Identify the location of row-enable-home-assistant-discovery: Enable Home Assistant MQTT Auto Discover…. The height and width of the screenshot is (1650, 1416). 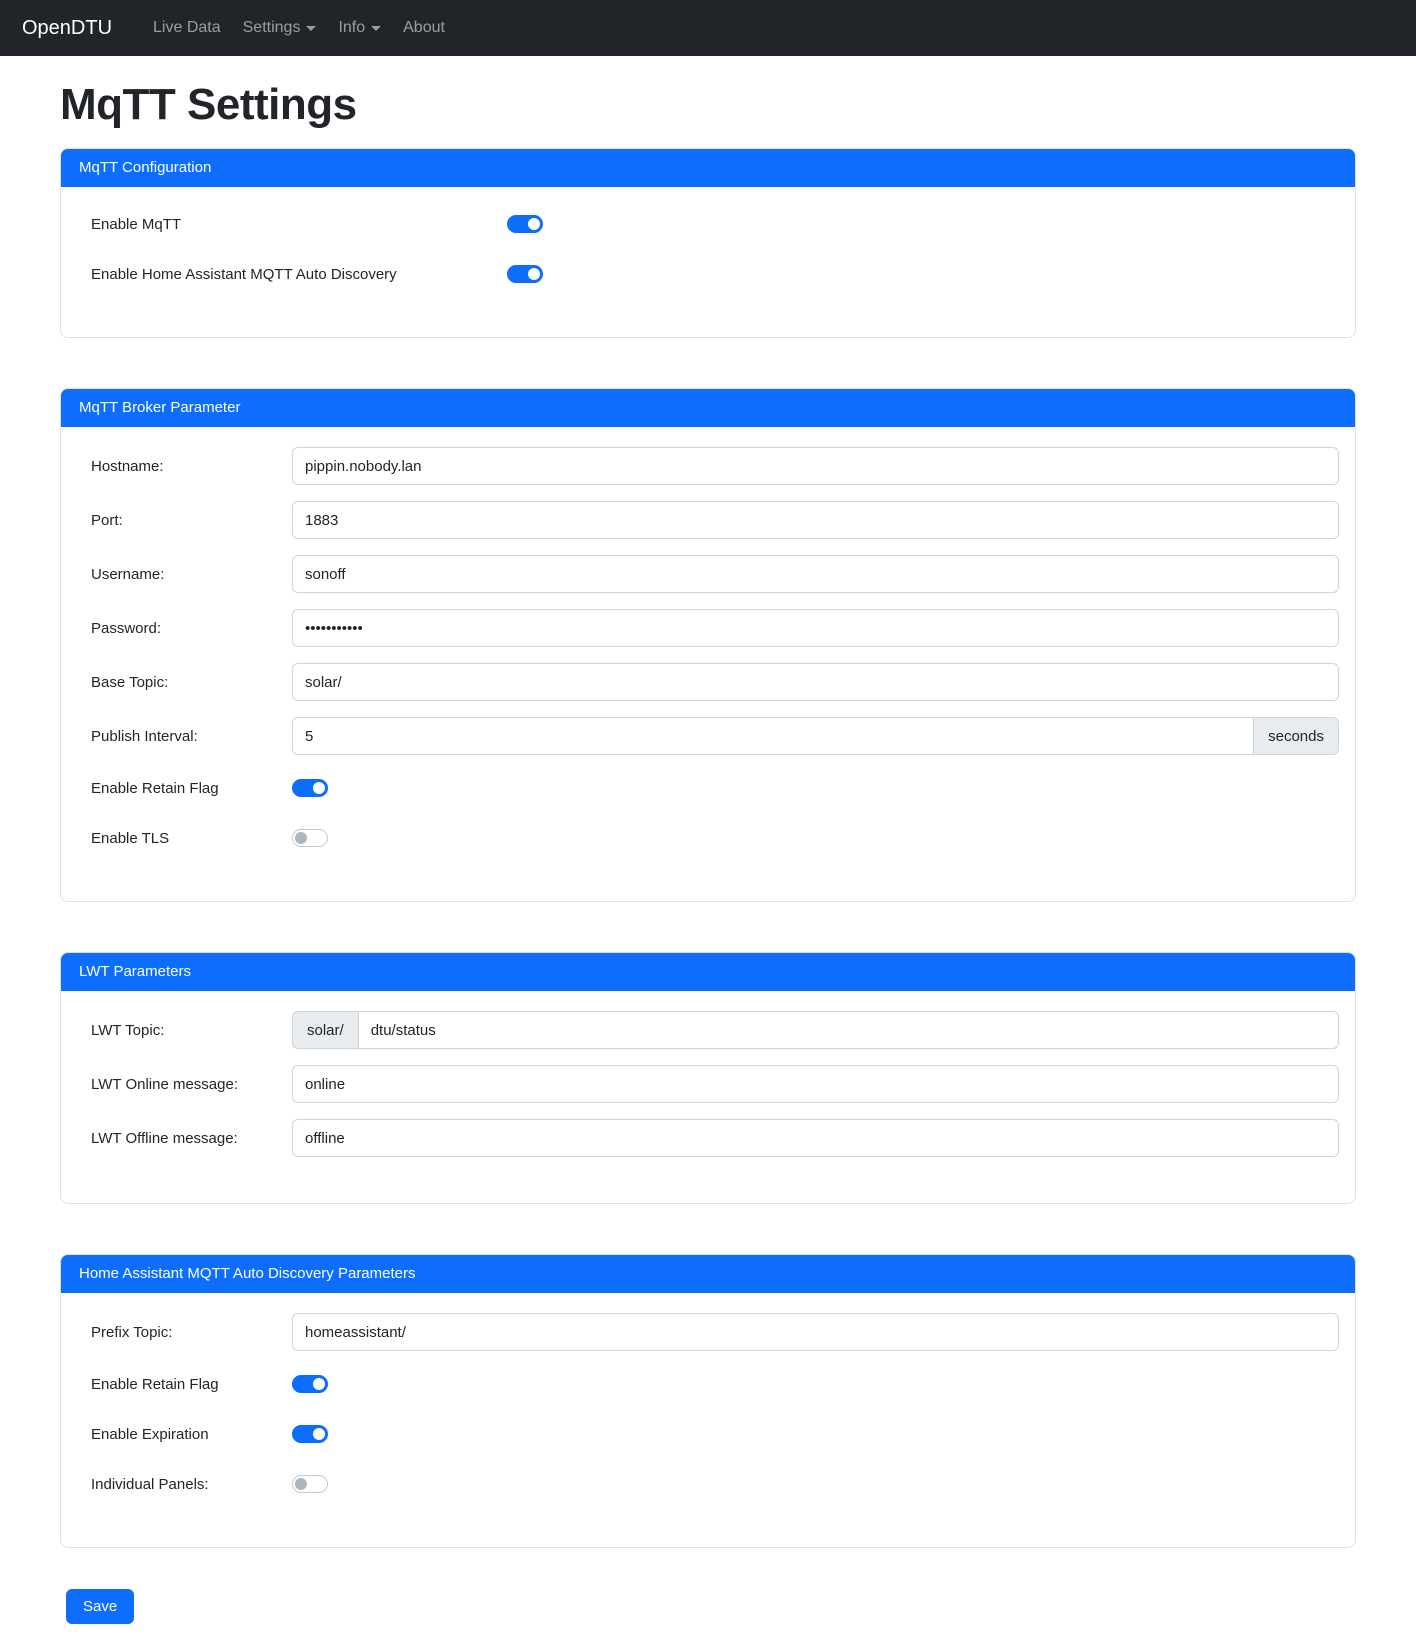
(708, 274).